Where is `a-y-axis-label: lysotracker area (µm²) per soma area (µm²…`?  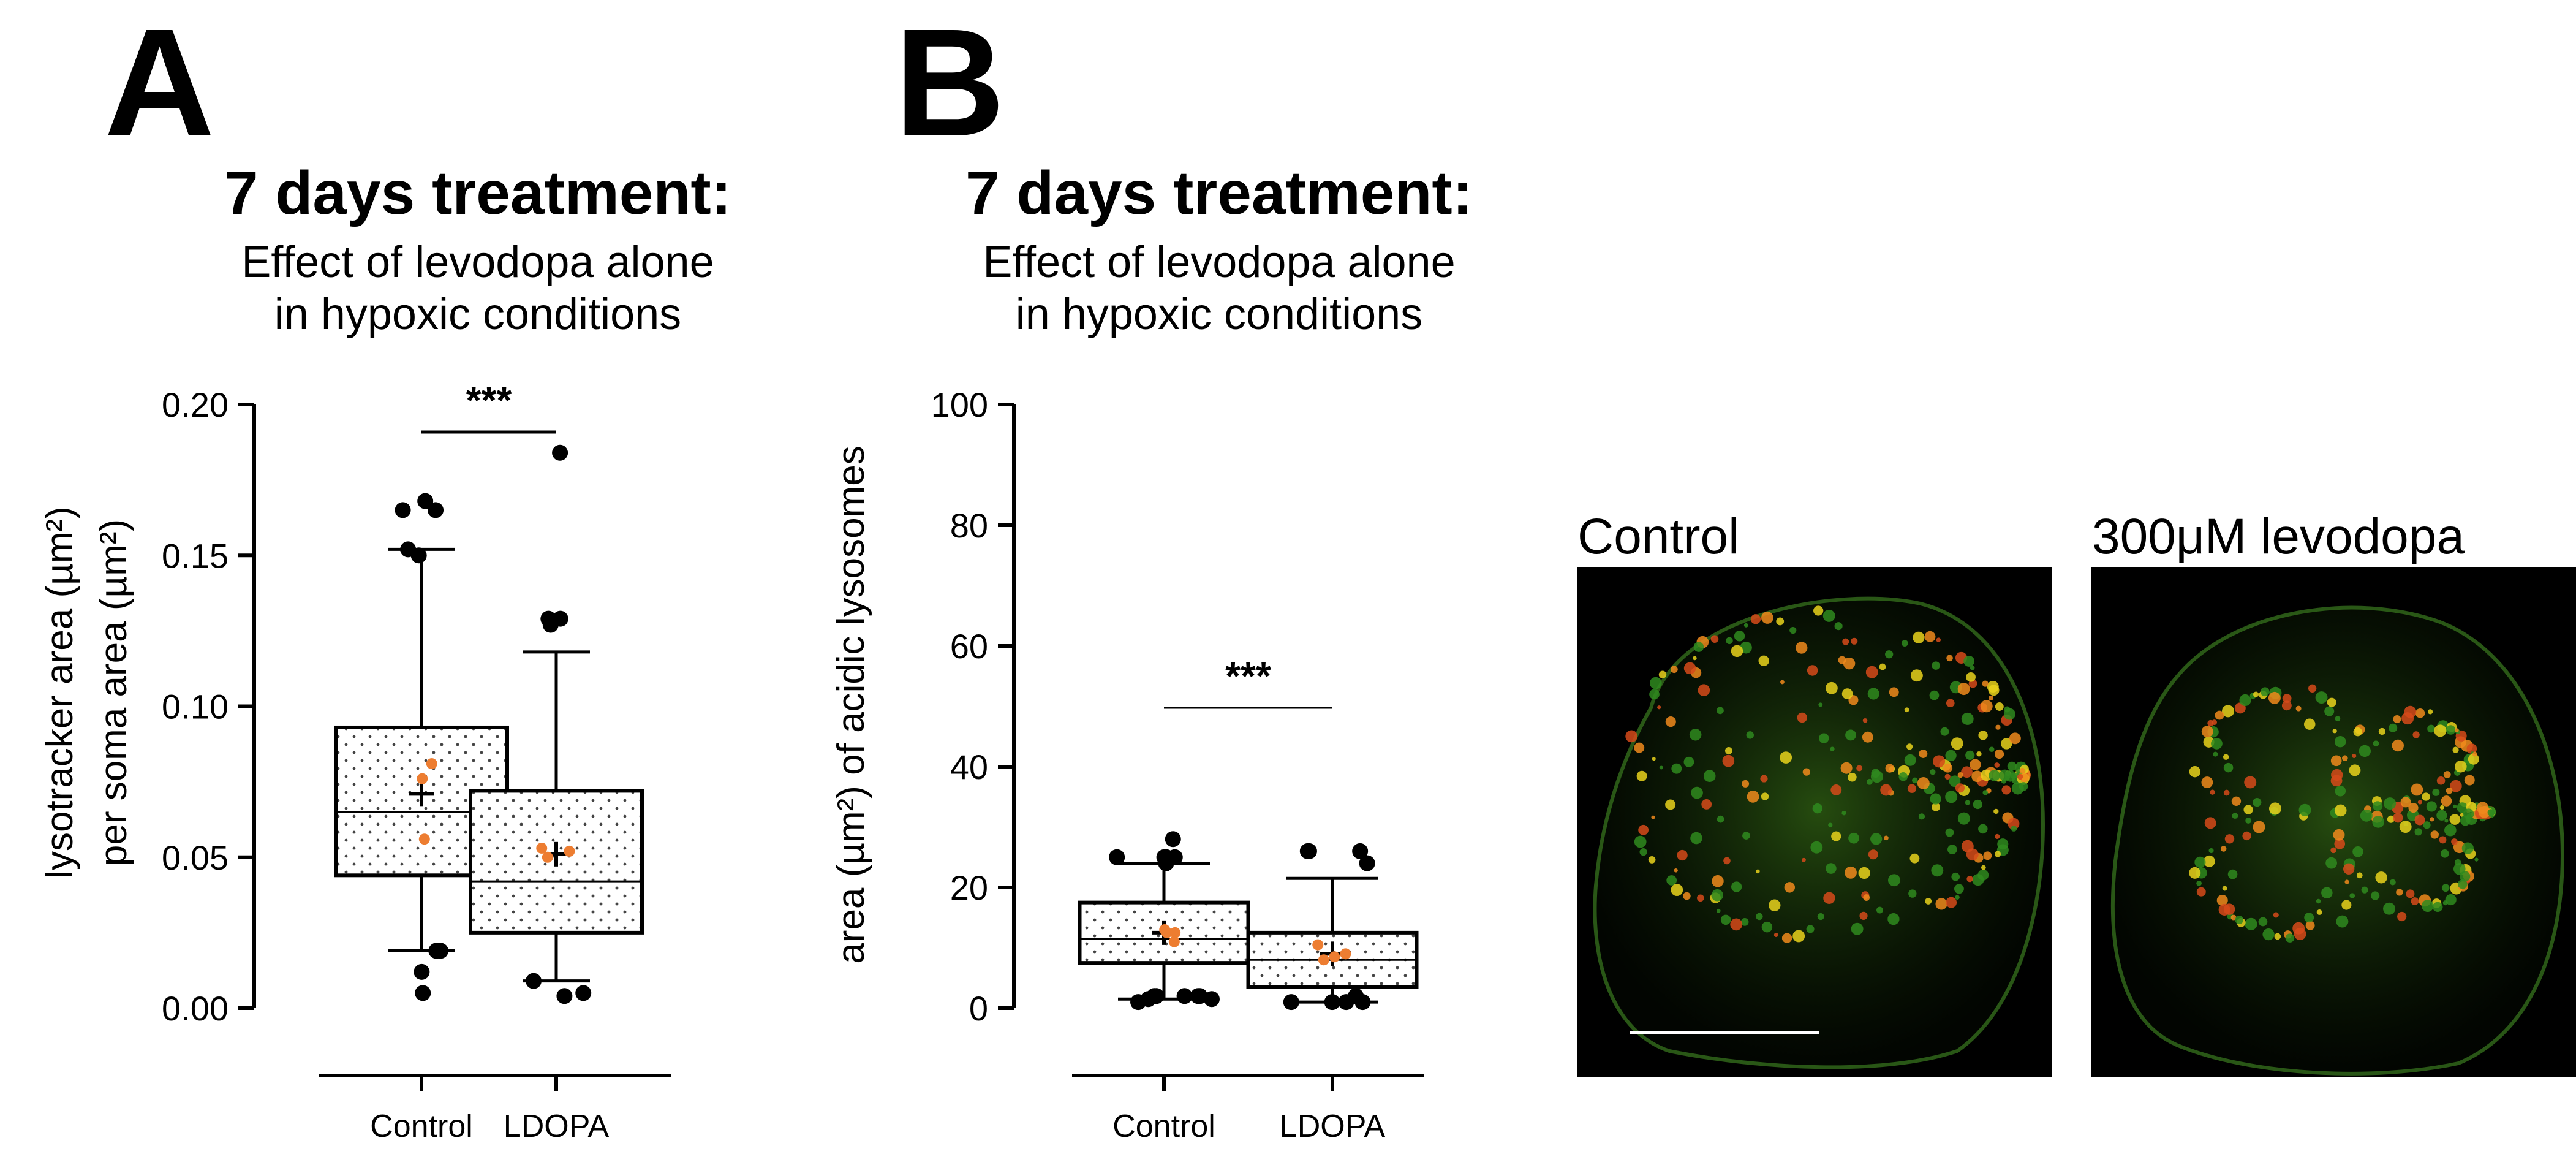
a-y-axis-label: lysotracker area (µm²) per soma area (µm²… is located at coordinates (87, 693).